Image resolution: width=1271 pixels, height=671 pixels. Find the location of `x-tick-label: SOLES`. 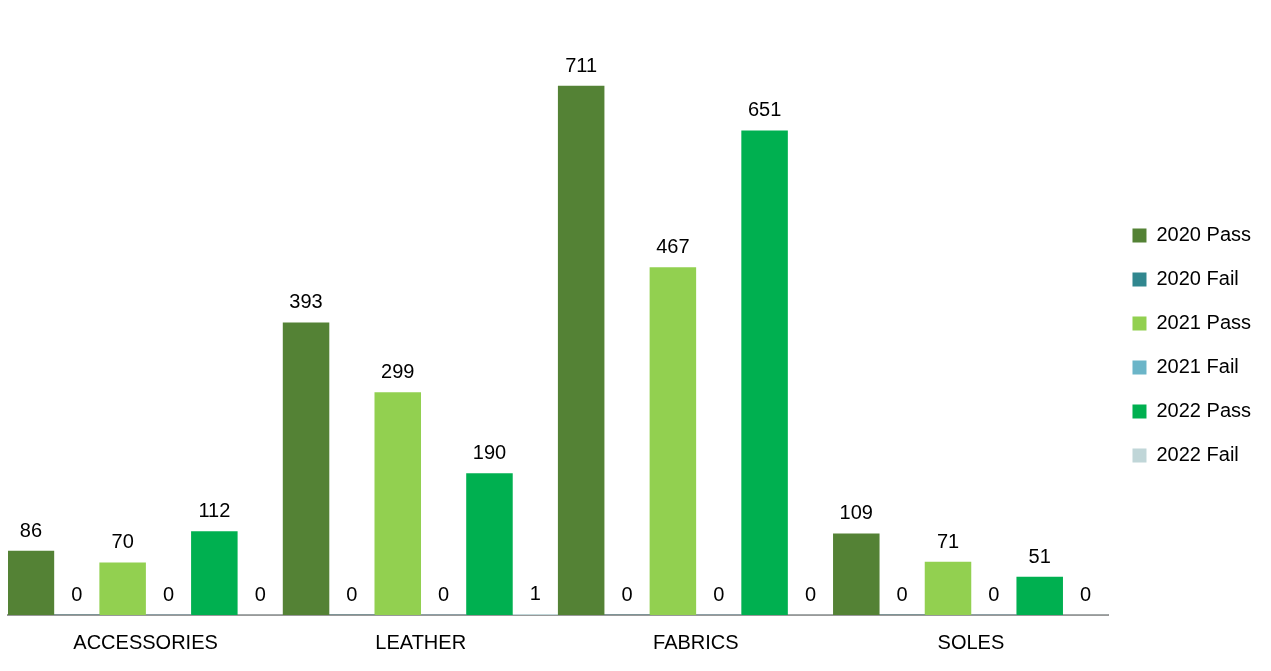

x-tick-label: SOLES is located at coordinates (971, 641).